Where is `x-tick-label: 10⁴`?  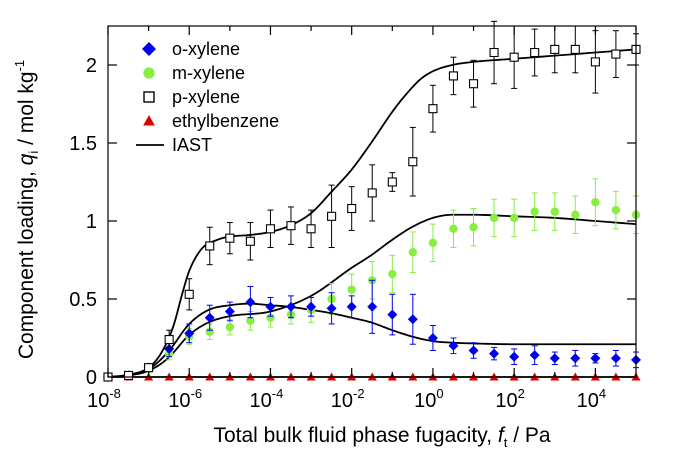
x-tick-label: 10⁴ is located at coordinates (591, 399).